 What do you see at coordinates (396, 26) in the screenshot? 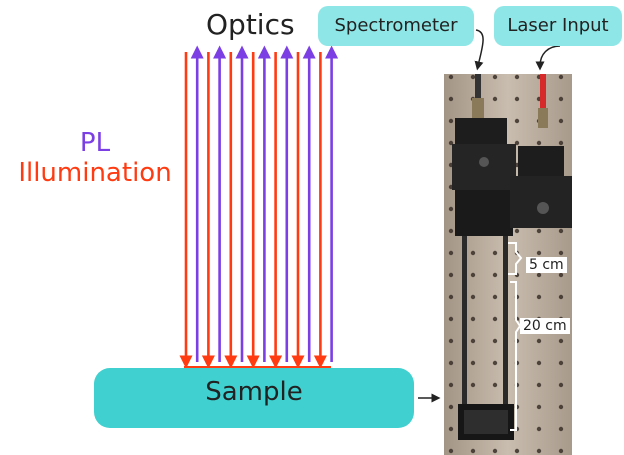
I see `spectrometer-callout: Spectrometer` at bounding box center [396, 26].